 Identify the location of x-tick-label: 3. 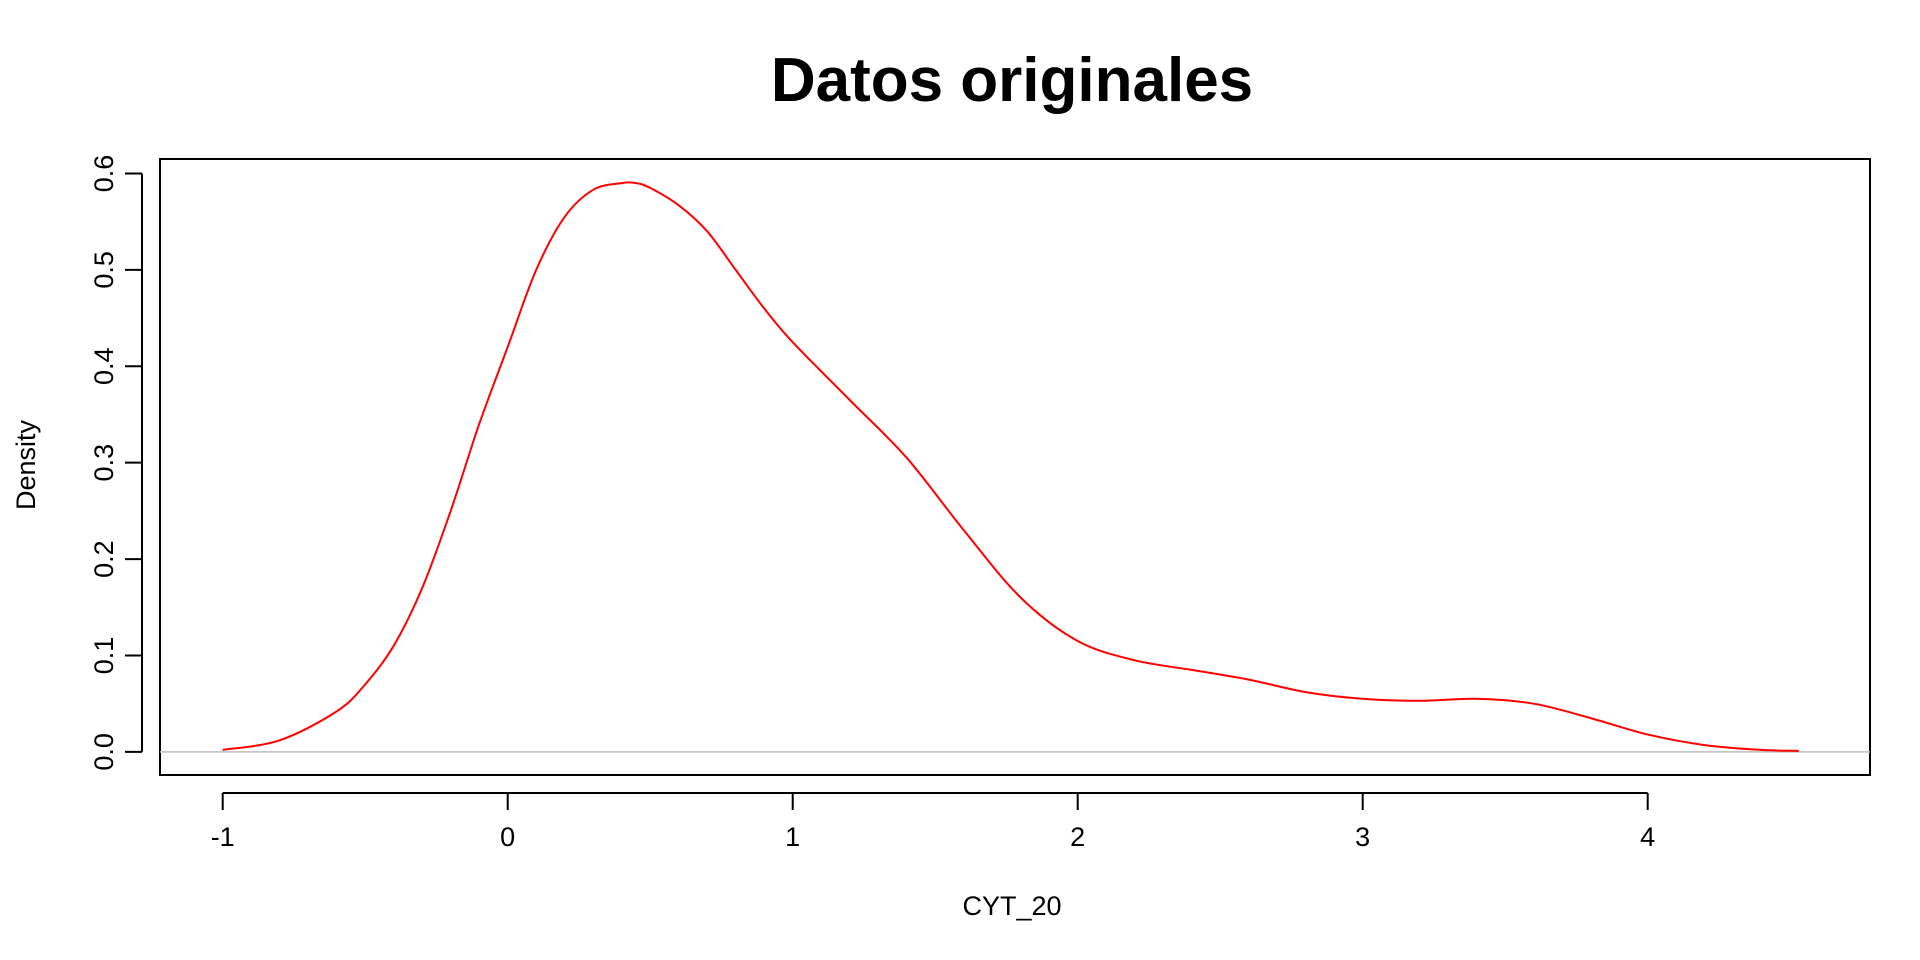
(1362, 837).